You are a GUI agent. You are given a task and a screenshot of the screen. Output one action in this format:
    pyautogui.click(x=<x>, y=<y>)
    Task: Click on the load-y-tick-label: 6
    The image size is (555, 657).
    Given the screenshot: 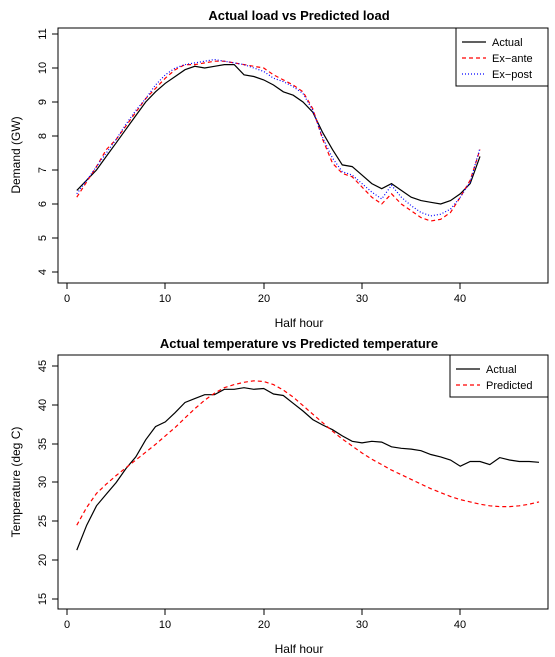 What is the action you would take?
    pyautogui.click(x=43, y=204)
    